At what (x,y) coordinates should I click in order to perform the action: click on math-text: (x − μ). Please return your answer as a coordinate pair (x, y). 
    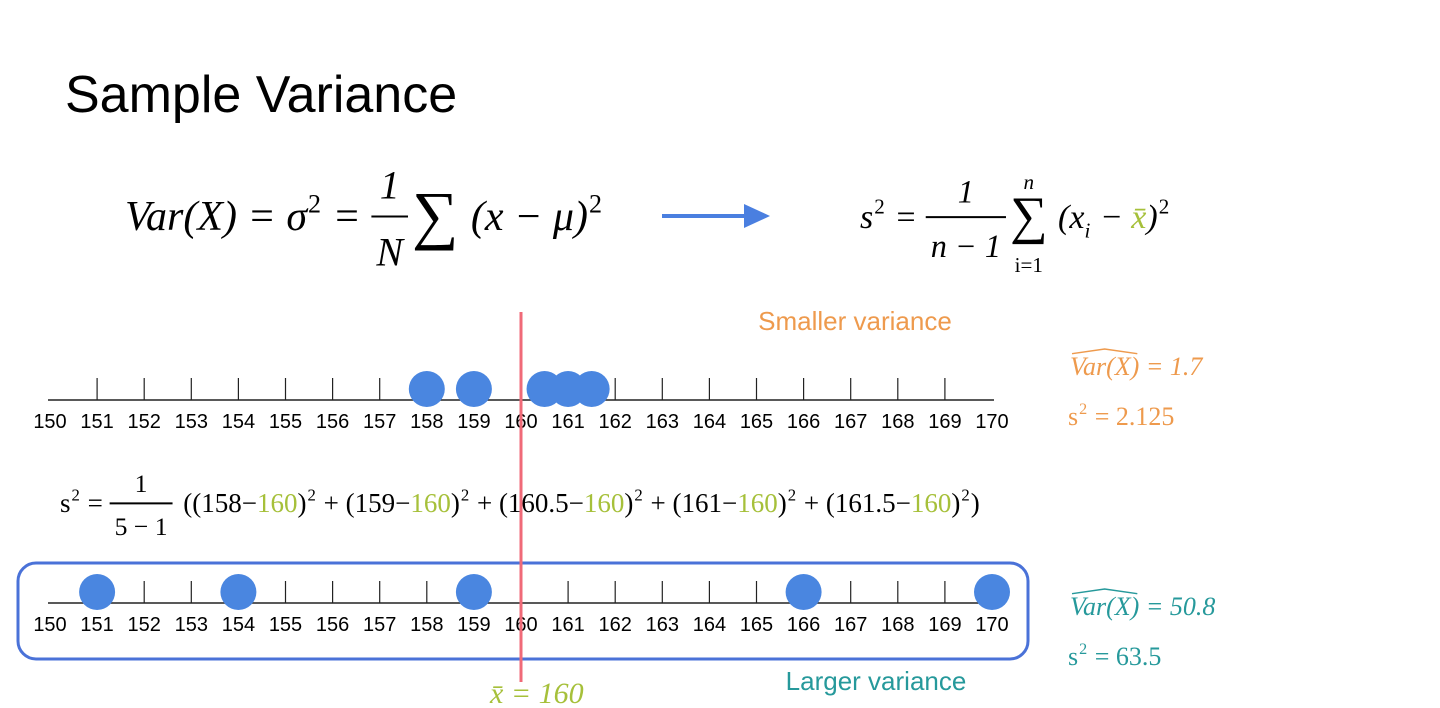
    Looking at the image, I should click on (524, 217).